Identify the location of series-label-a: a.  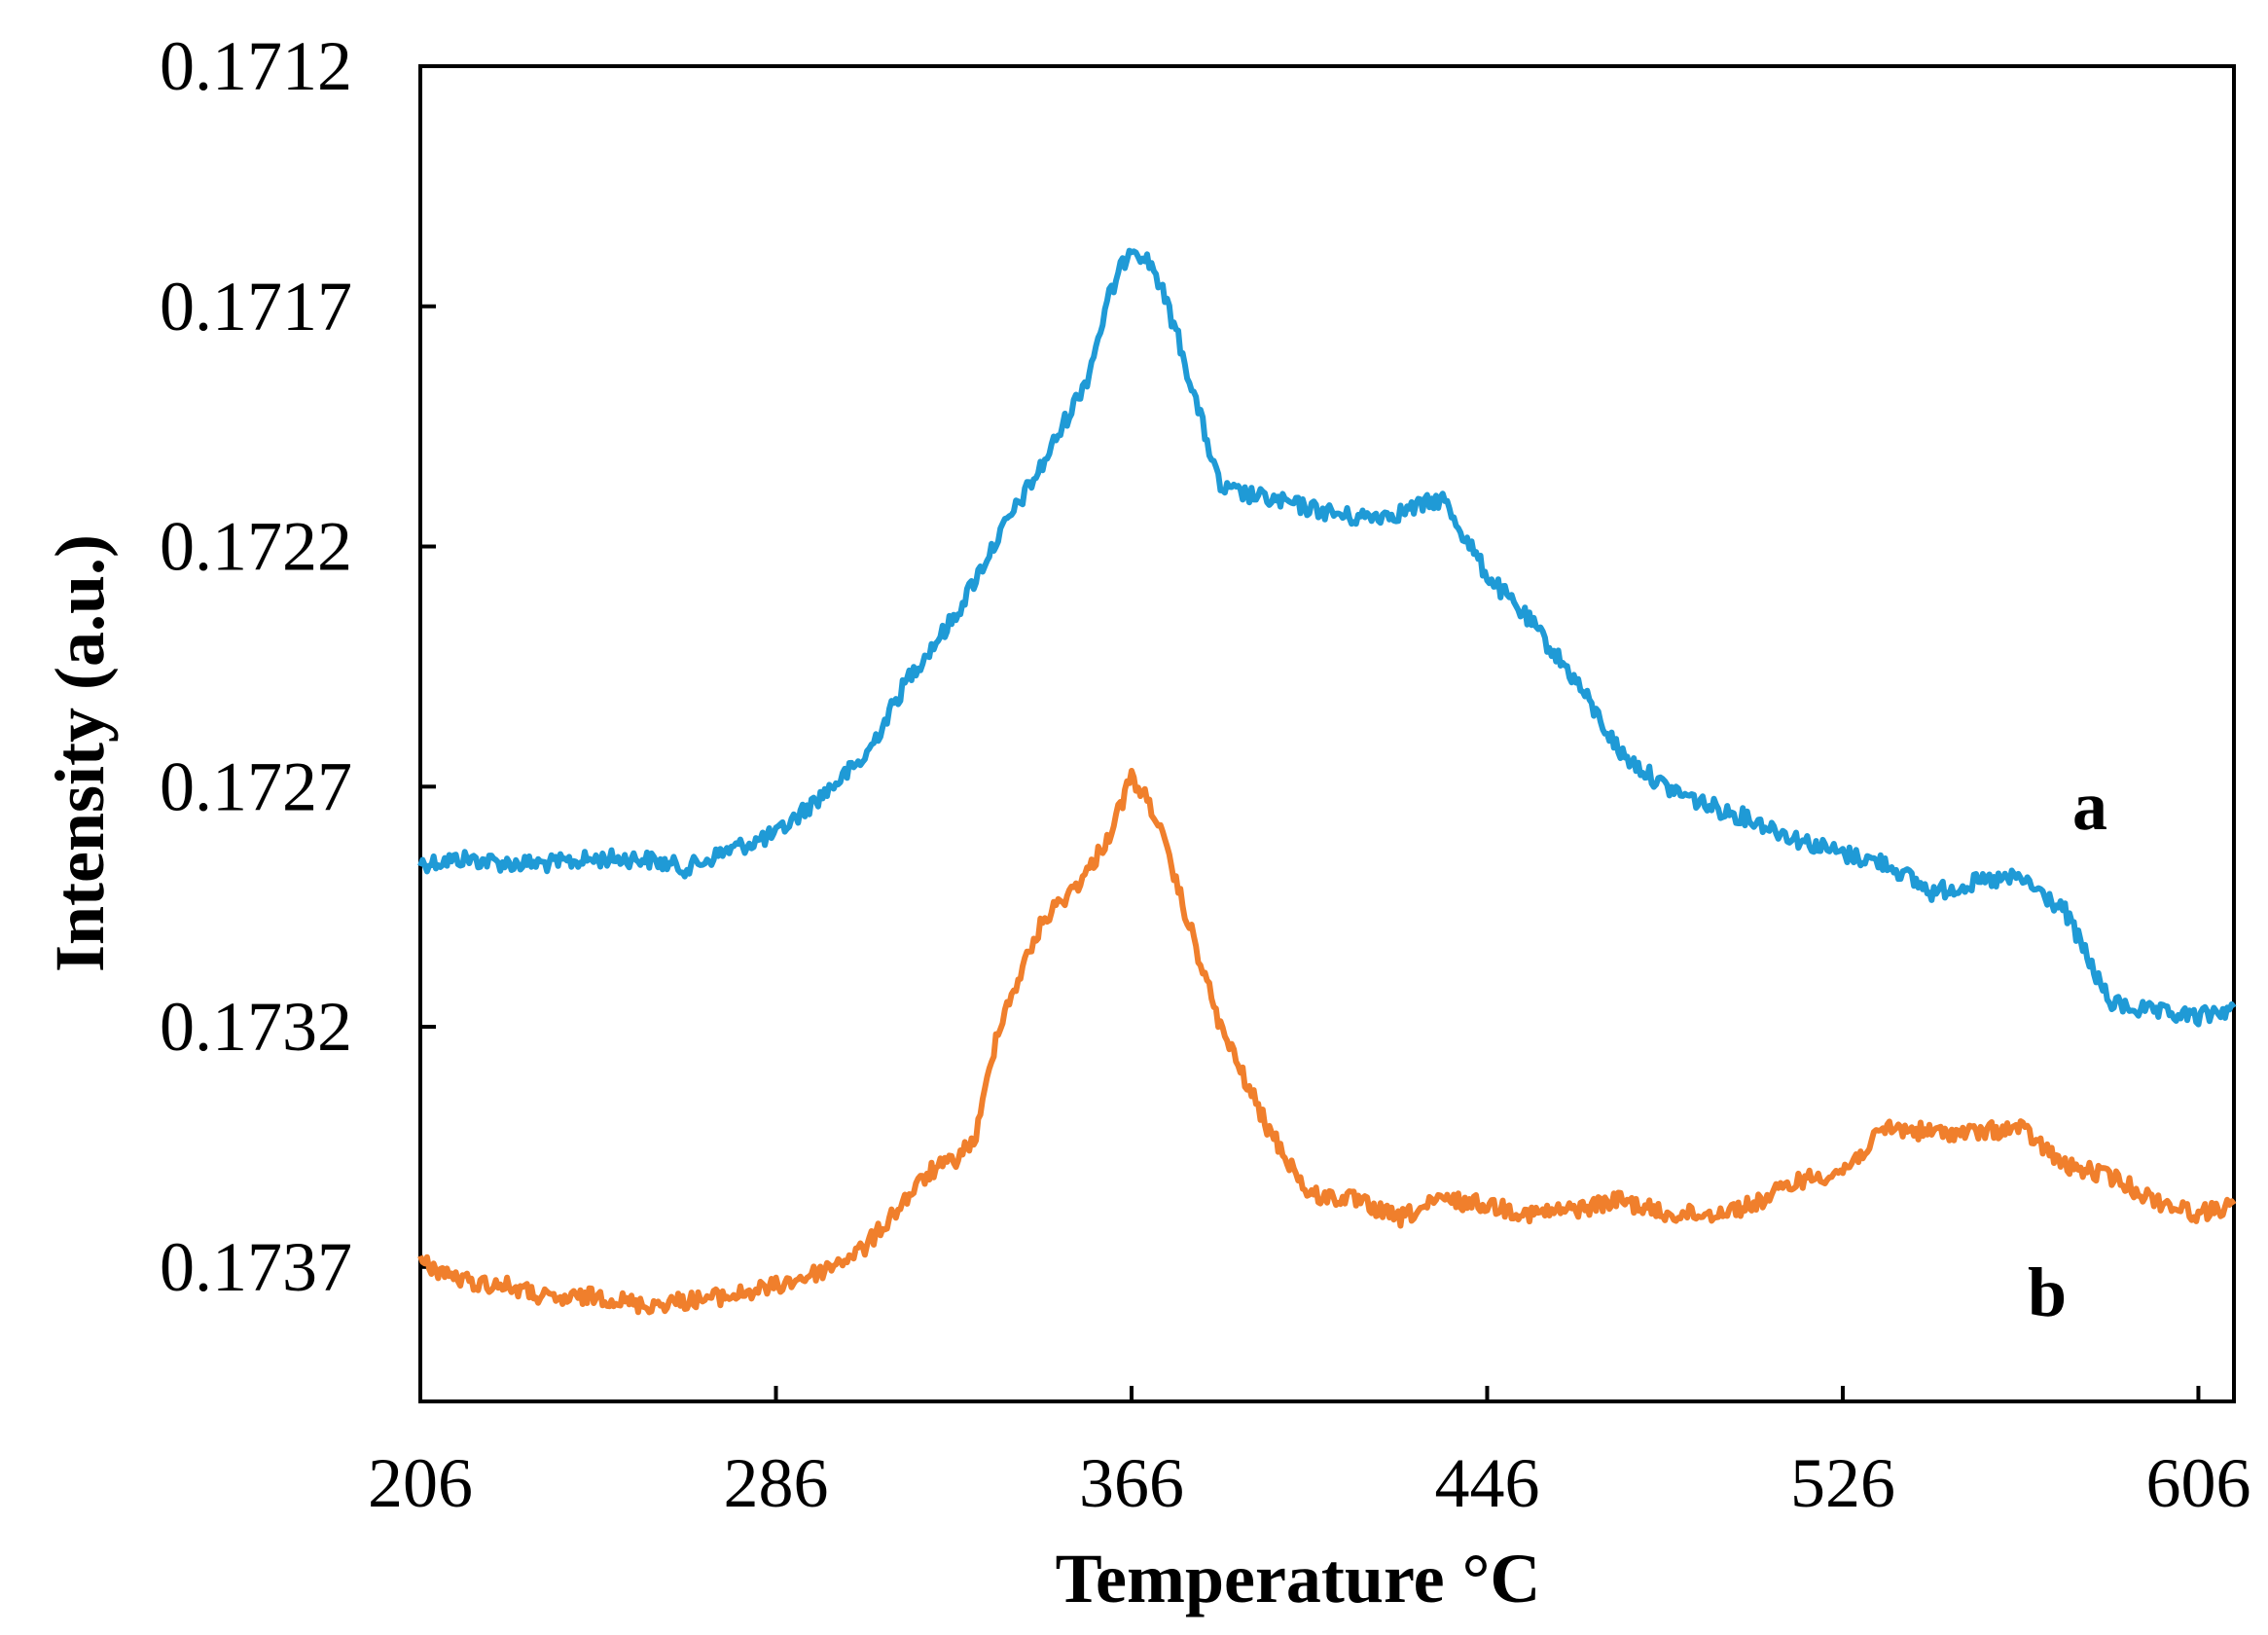
(2089, 806).